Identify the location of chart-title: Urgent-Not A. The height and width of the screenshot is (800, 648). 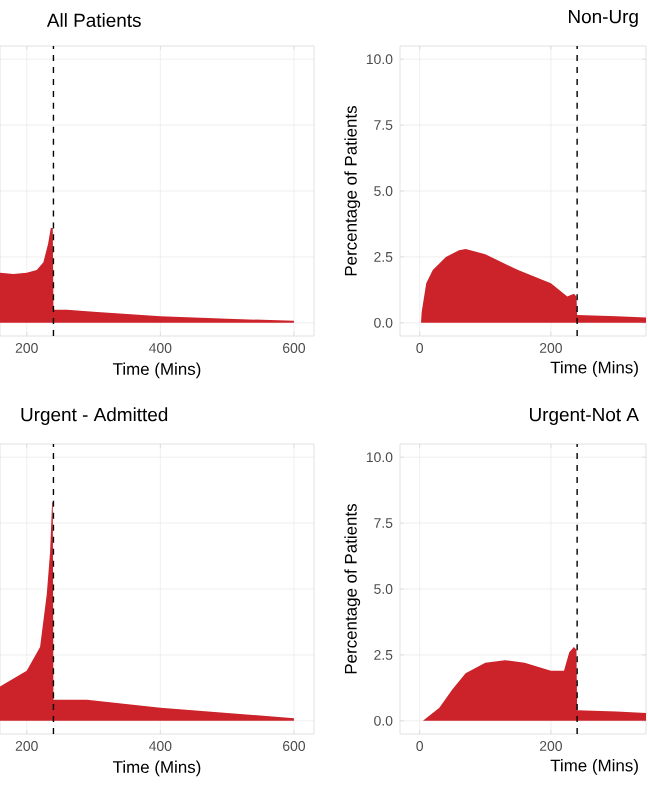
(584, 417).